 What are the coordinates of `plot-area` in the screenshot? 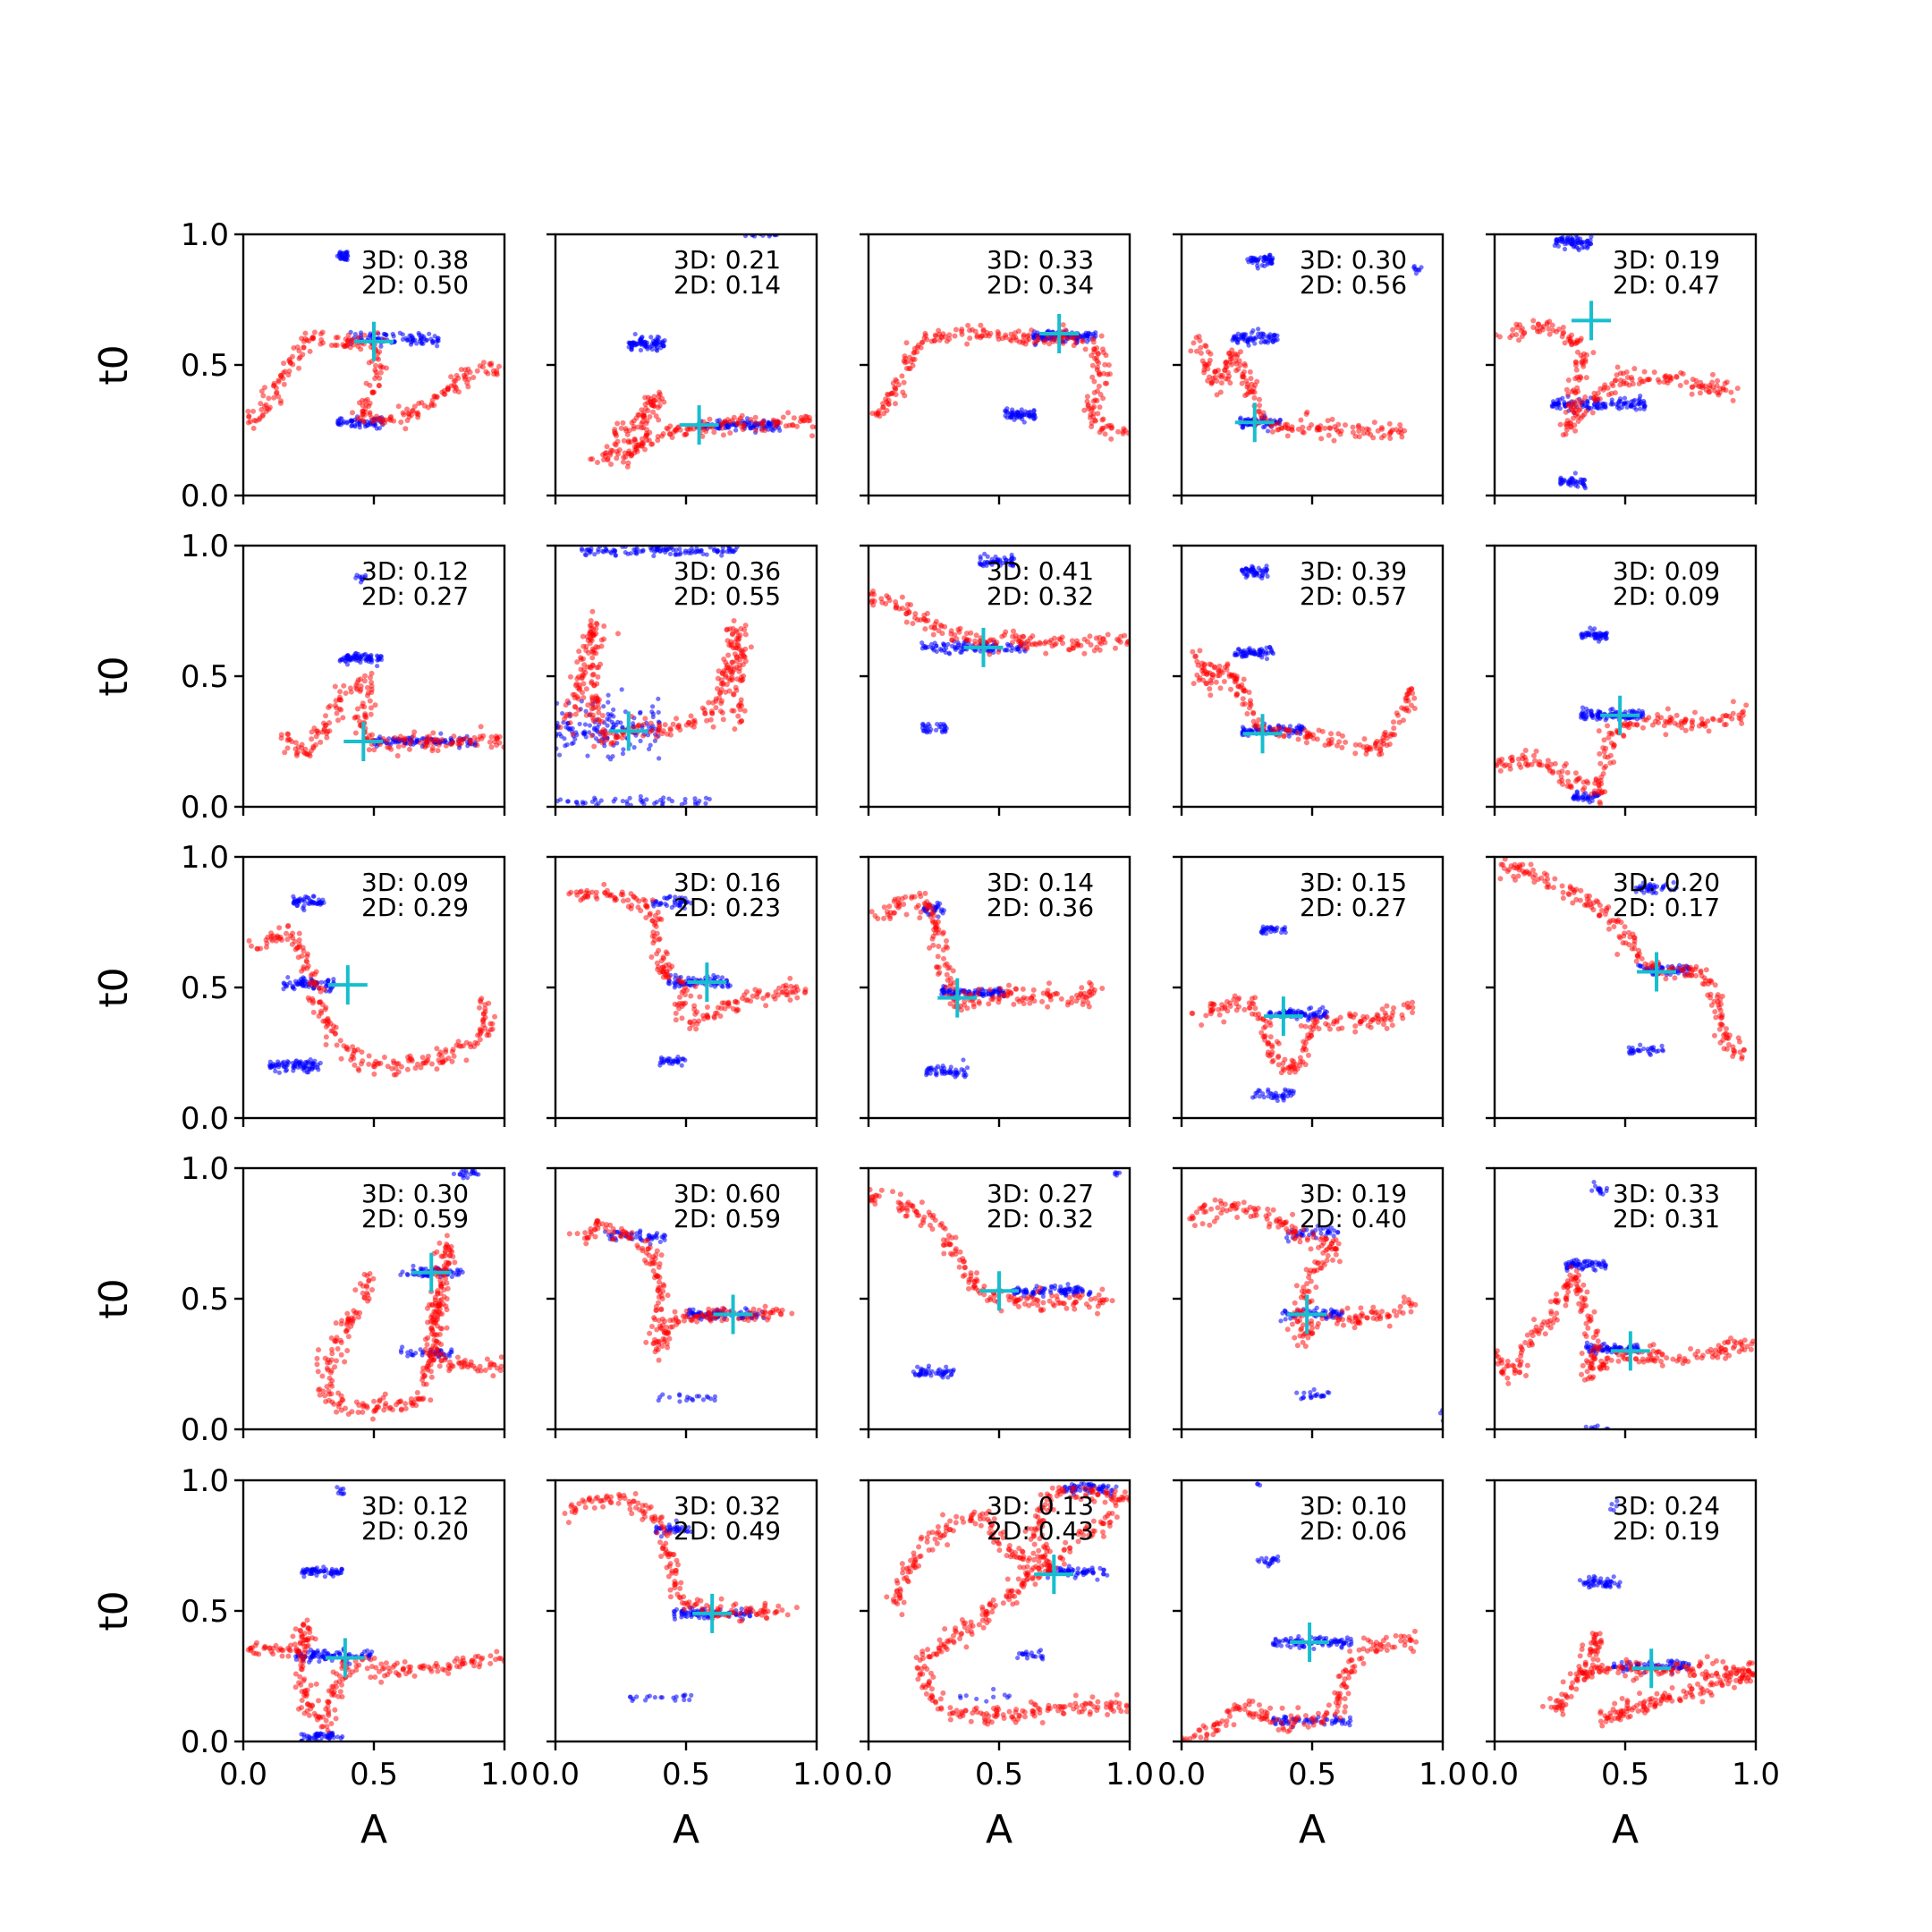 It's located at (372, 986).